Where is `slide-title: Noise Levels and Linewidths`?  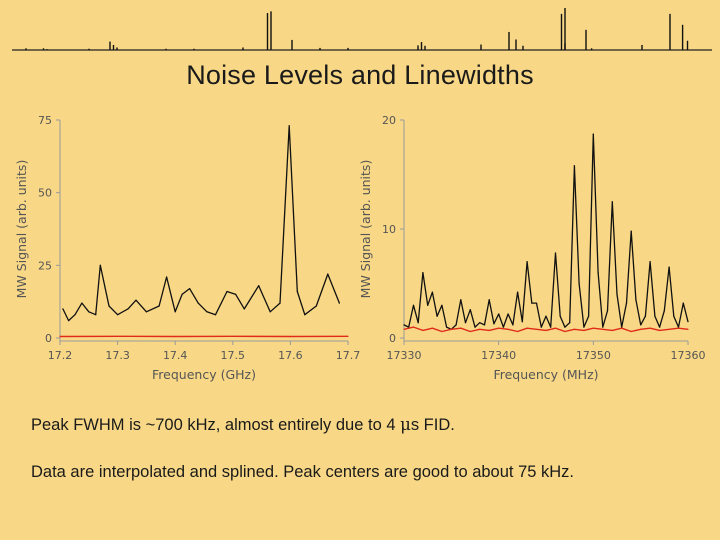 slide-title: Noise Levels and Linewidths is located at coordinates (360, 75).